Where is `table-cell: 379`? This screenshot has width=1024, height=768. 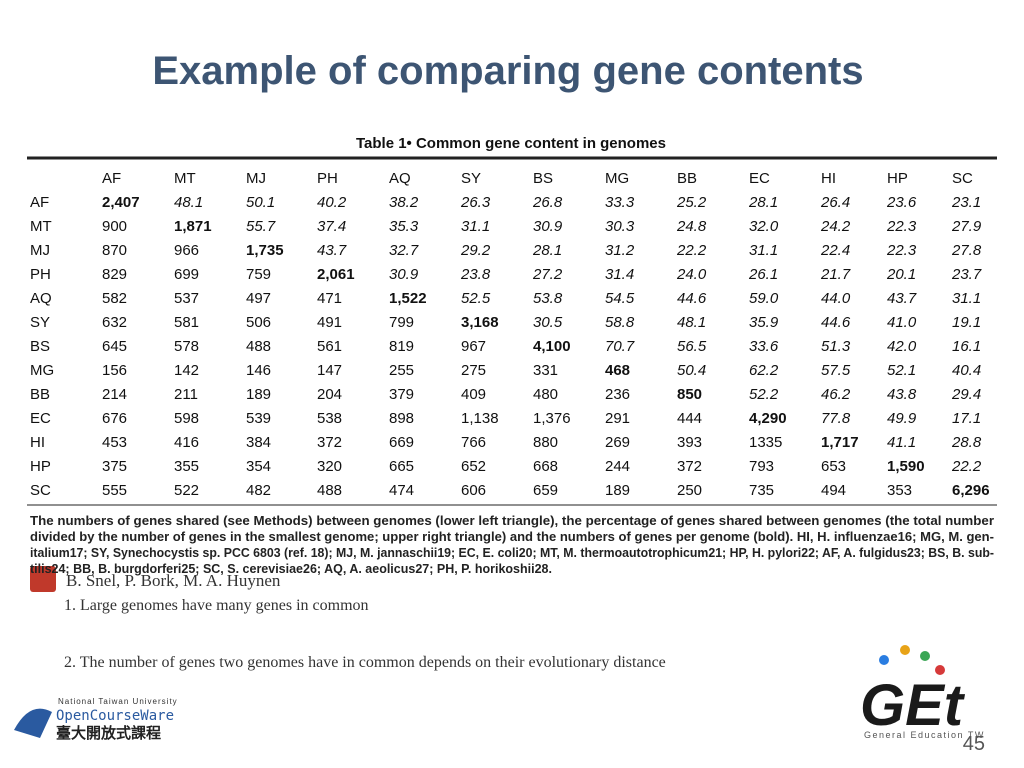 table-cell: 379 is located at coordinates (401, 394).